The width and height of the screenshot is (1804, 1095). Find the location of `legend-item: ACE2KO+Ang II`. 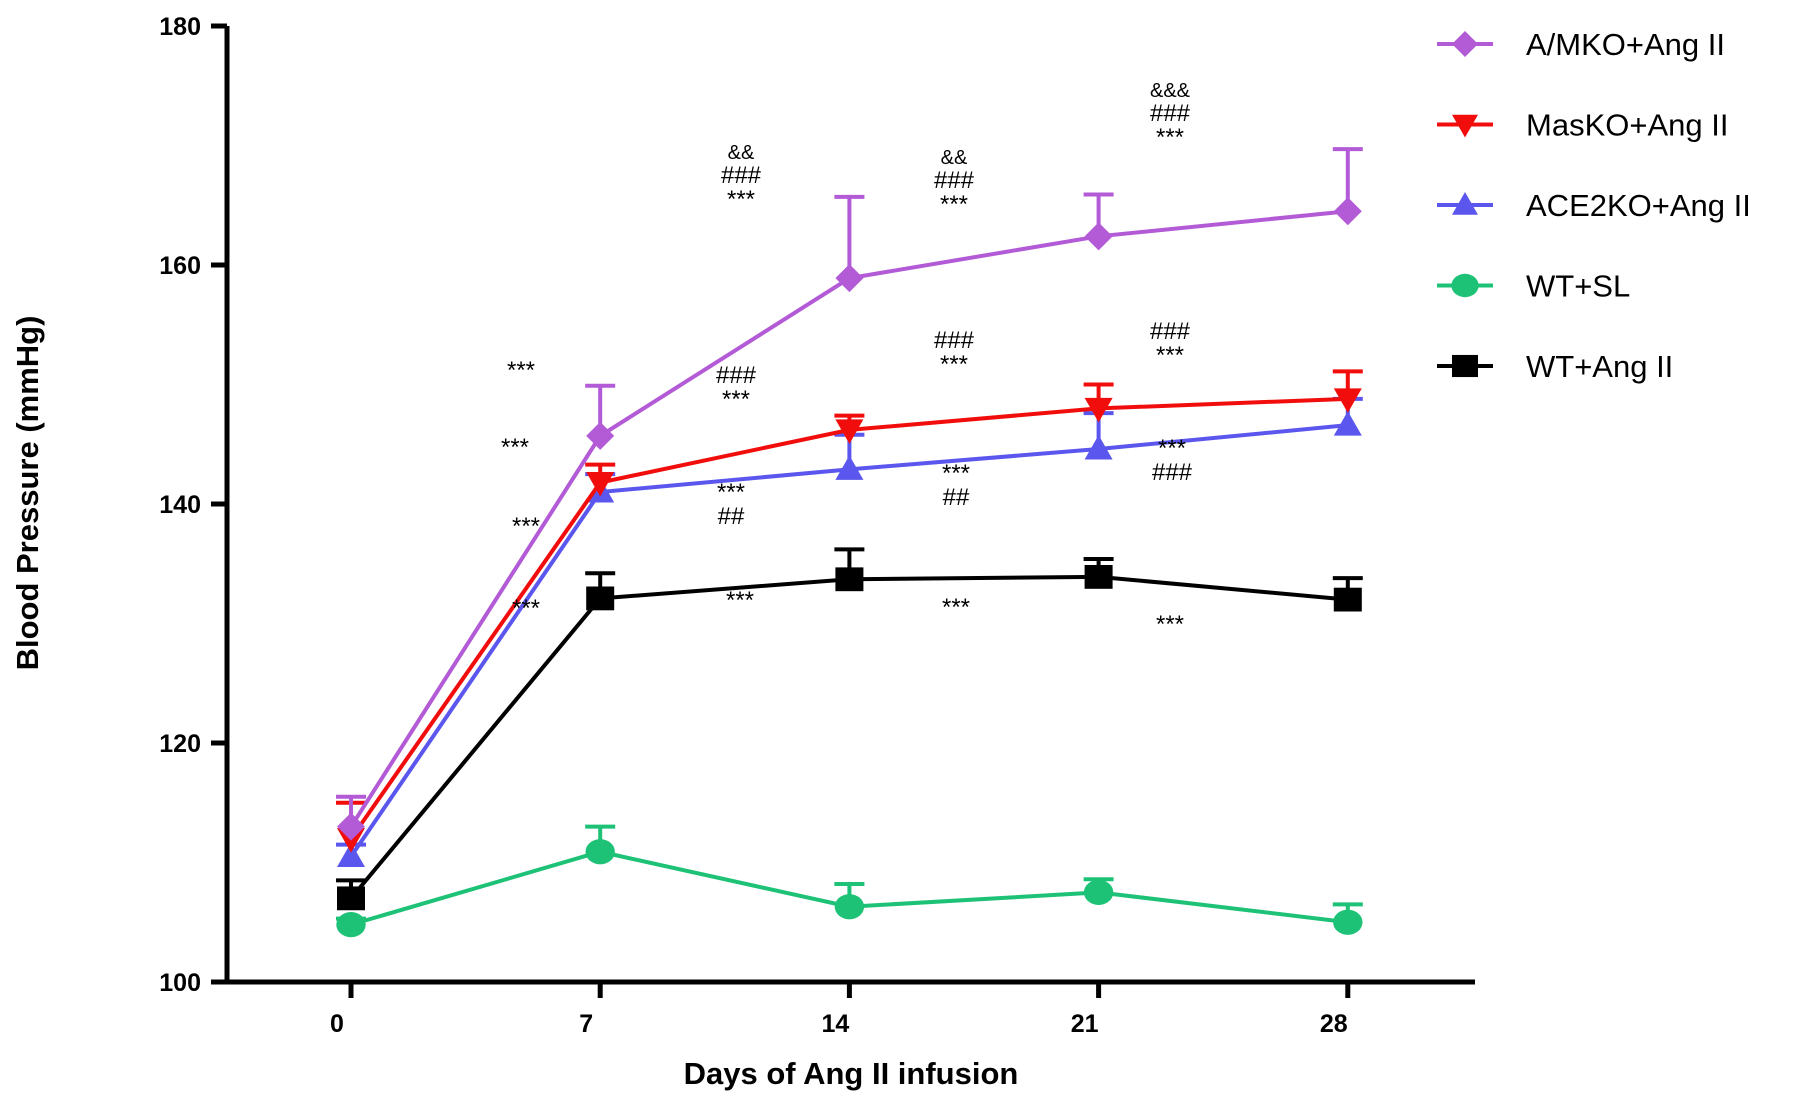

legend-item: ACE2KO+Ang II is located at coordinates (1594, 205).